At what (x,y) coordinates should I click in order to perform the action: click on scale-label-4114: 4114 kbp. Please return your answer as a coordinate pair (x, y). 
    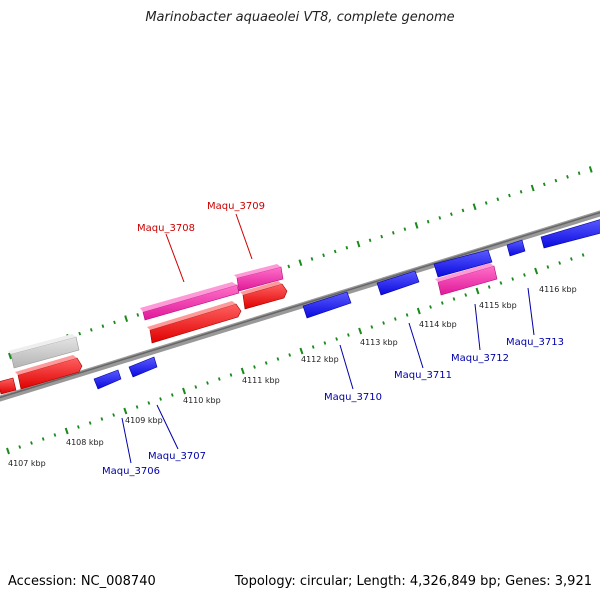
    Looking at the image, I should click on (438, 324).